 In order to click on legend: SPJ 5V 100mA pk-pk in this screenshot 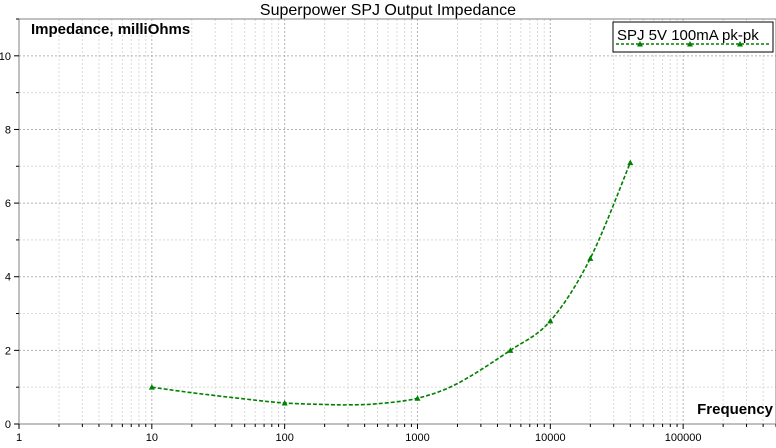, I will do `click(693, 37)`.